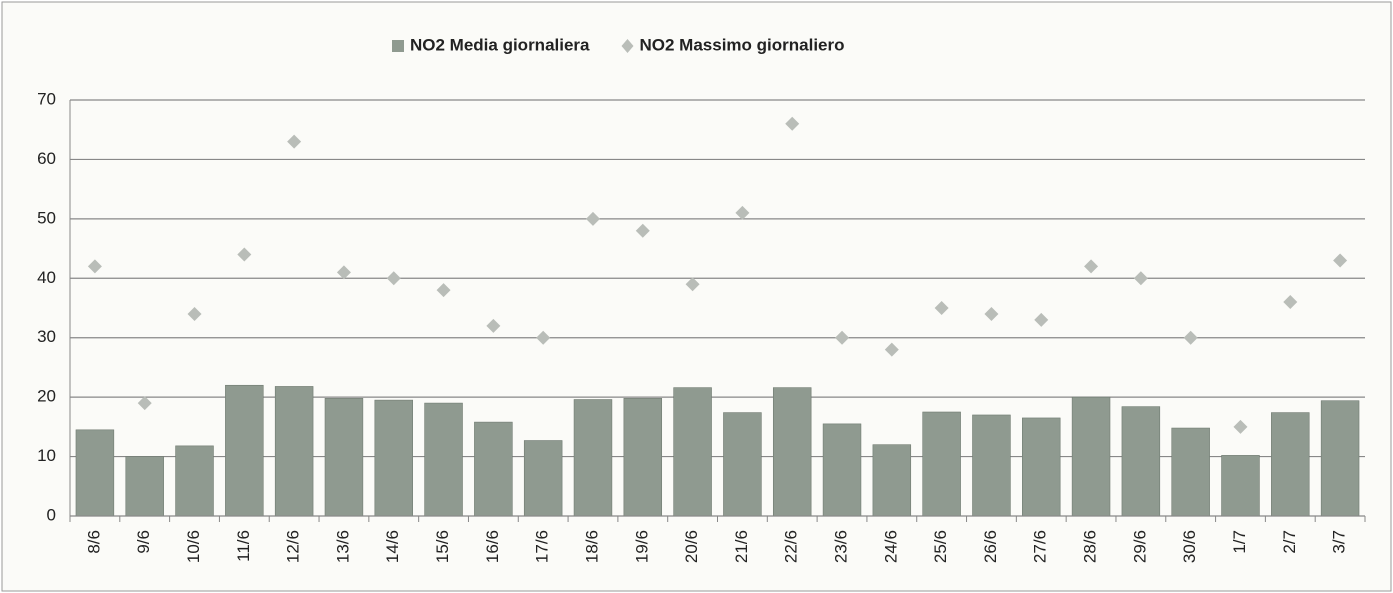  I want to click on y-tick-label: 20, so click(46, 396).